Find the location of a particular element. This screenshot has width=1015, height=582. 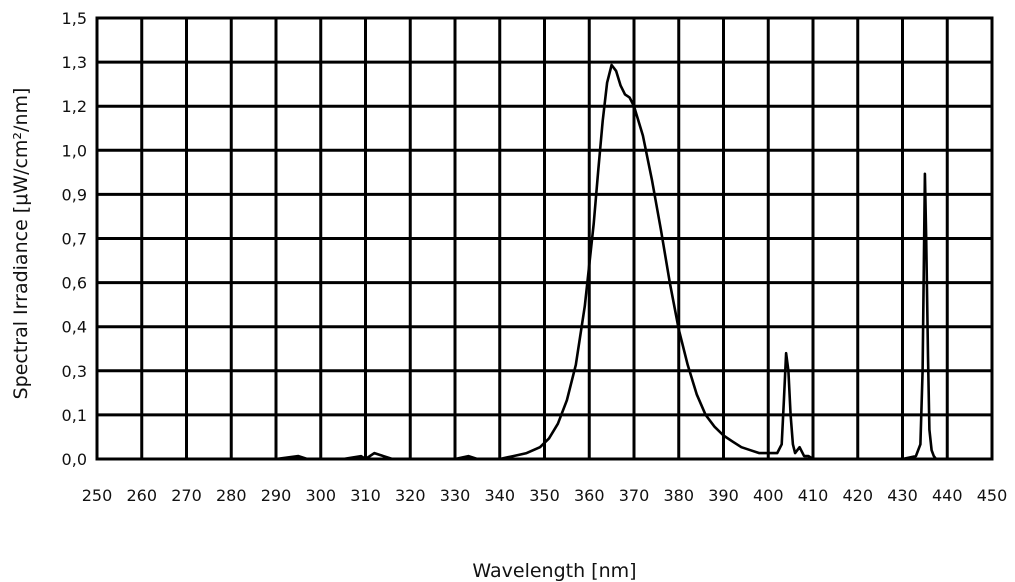

y-tick-label: 0,0 is located at coordinates (74, 459).